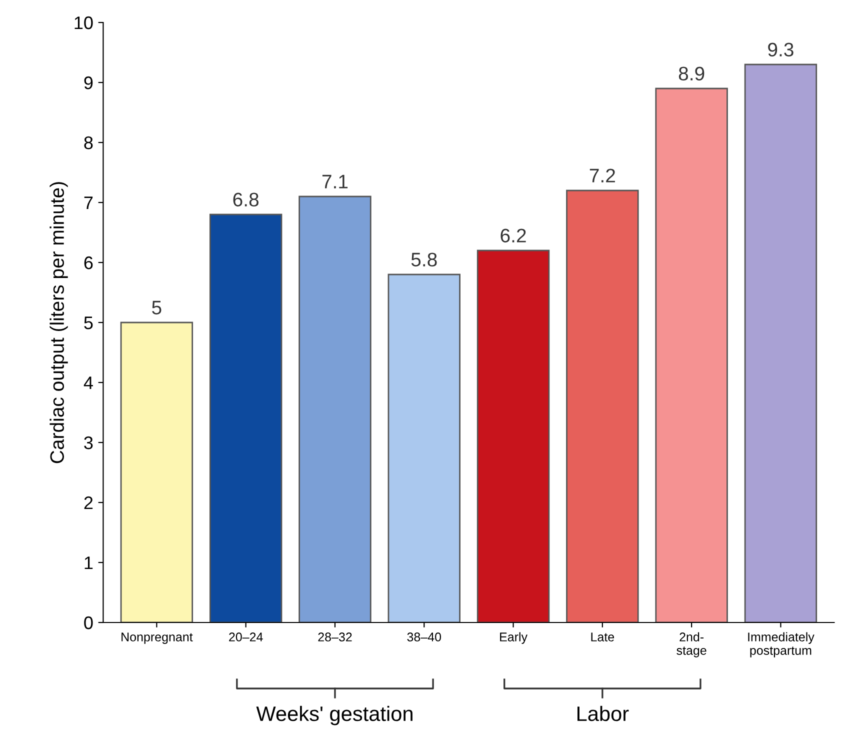 This screenshot has width=860, height=750. What do you see at coordinates (246, 199) in the screenshot?
I see `data-label: 6.8` at bounding box center [246, 199].